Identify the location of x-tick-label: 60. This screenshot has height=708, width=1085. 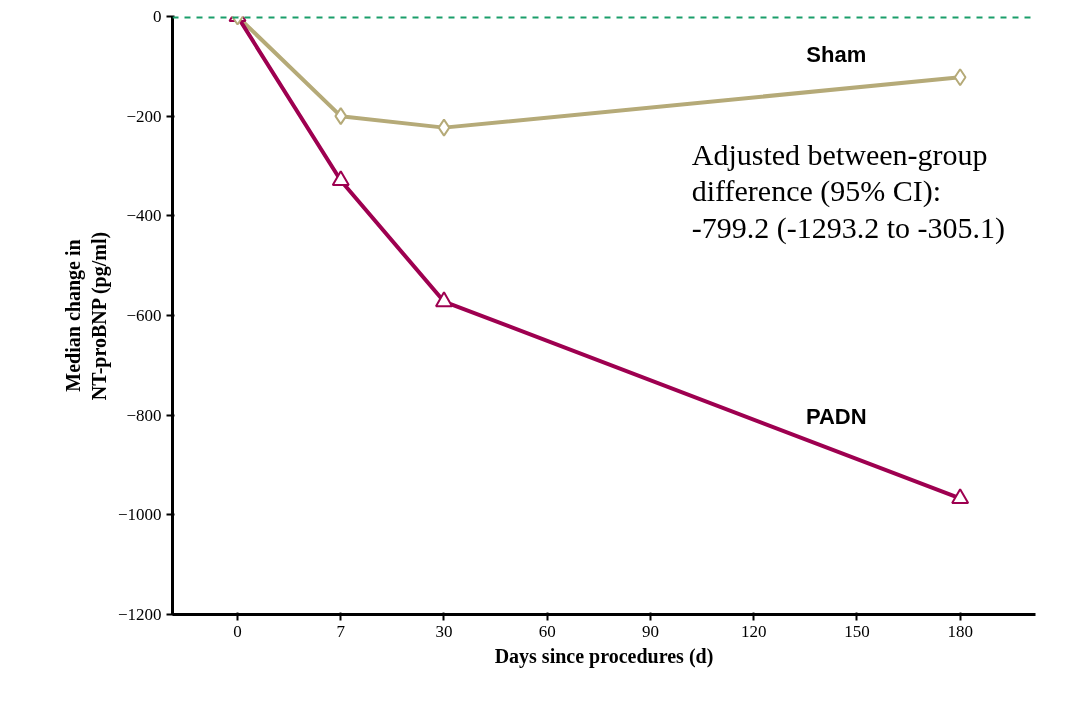
(547, 631).